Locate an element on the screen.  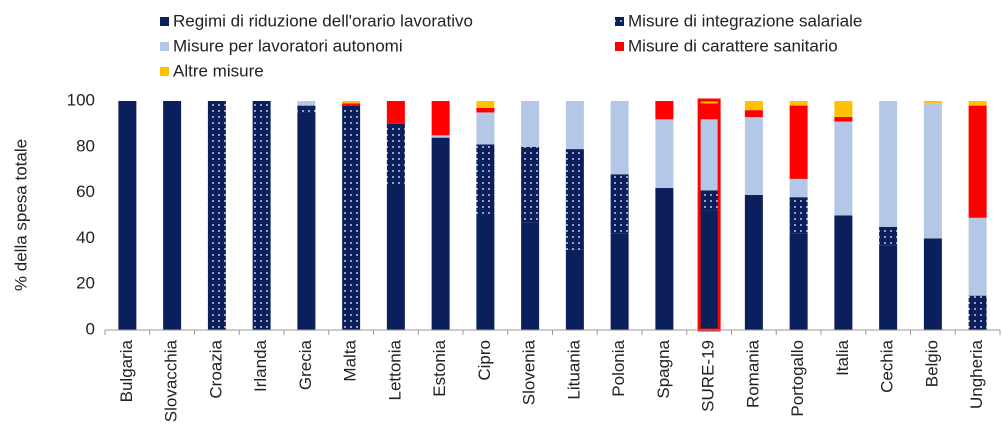
x-tick-label: SURE-19 is located at coordinates (708, 376).